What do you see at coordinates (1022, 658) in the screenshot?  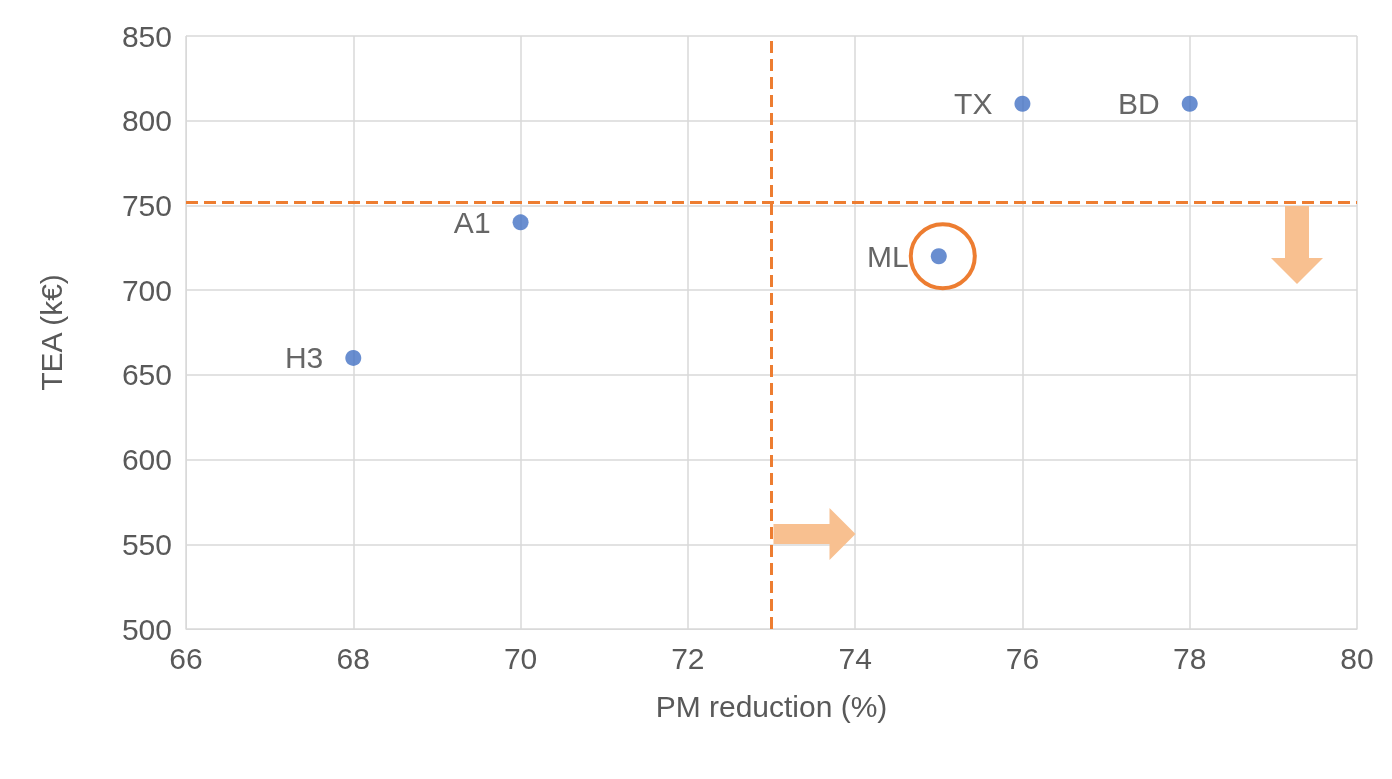 I see `x-tick-label: 76` at bounding box center [1022, 658].